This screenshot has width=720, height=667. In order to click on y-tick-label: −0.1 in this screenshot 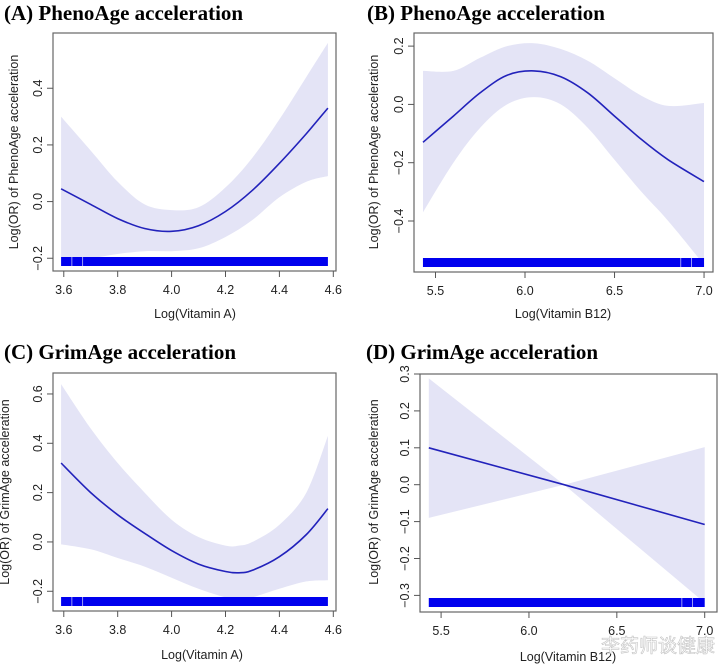, I will do `click(405, 521)`.